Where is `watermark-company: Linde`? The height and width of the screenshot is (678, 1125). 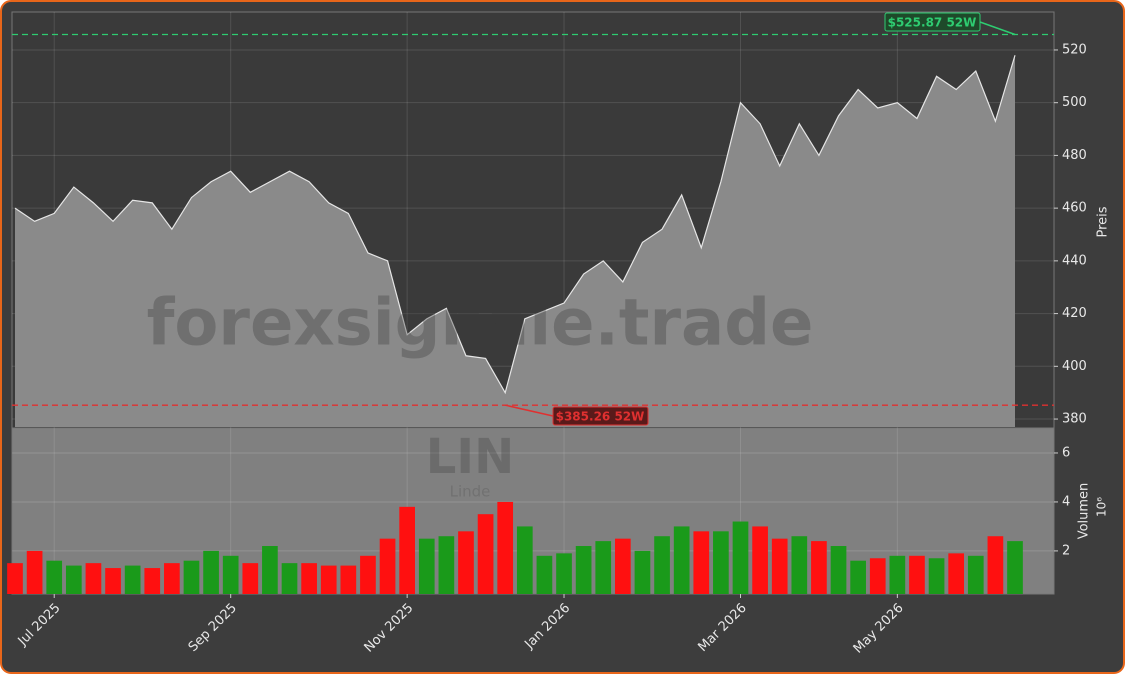 watermark-company: Linde is located at coordinates (470, 492).